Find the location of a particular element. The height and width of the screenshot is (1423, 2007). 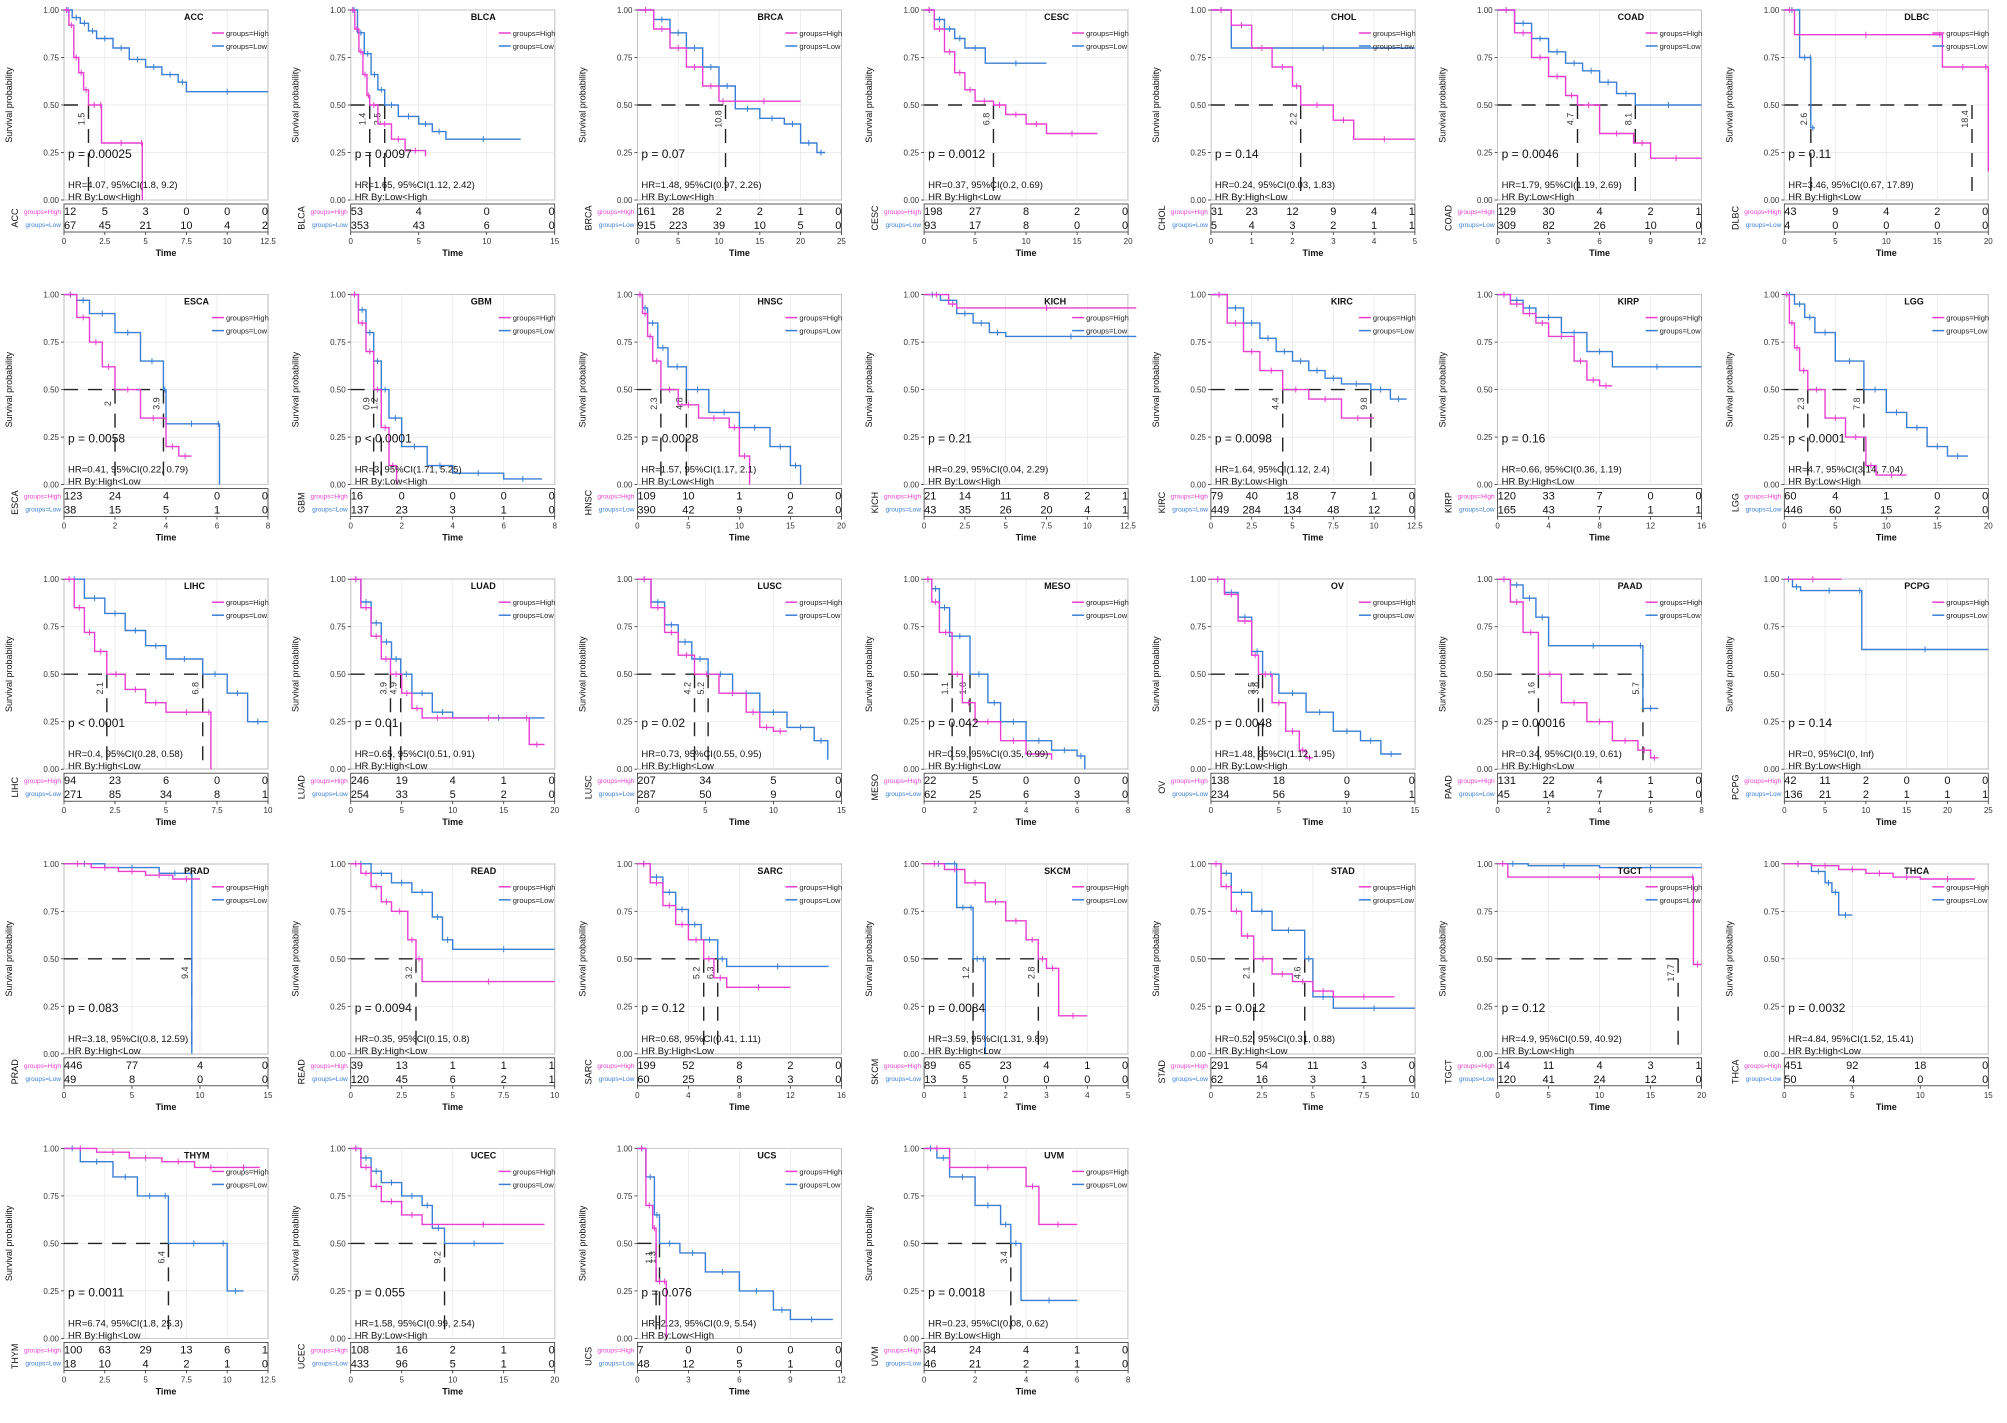

risk-count-low: 60 is located at coordinates (643, 1080).